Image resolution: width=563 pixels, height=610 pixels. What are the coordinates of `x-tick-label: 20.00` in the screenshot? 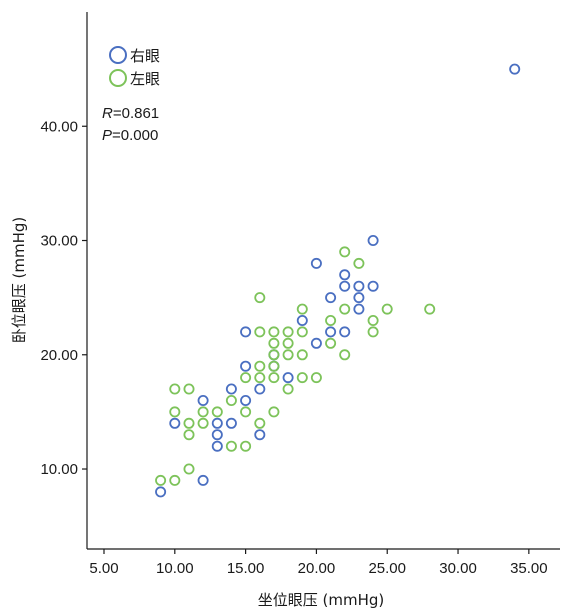 It's located at (317, 568).